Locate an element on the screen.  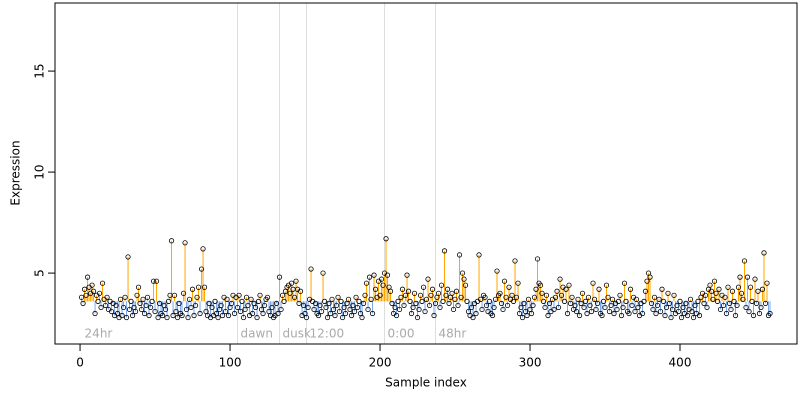
annotation: 24hr is located at coordinates (99, 334).